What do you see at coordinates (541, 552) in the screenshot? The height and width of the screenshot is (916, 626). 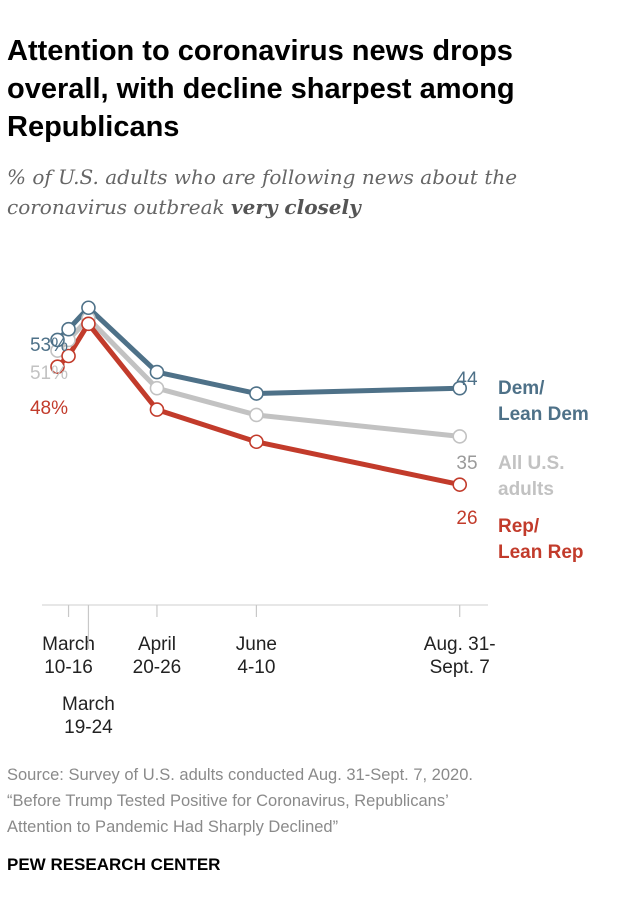 I see `legend-label: Lean Rep` at bounding box center [541, 552].